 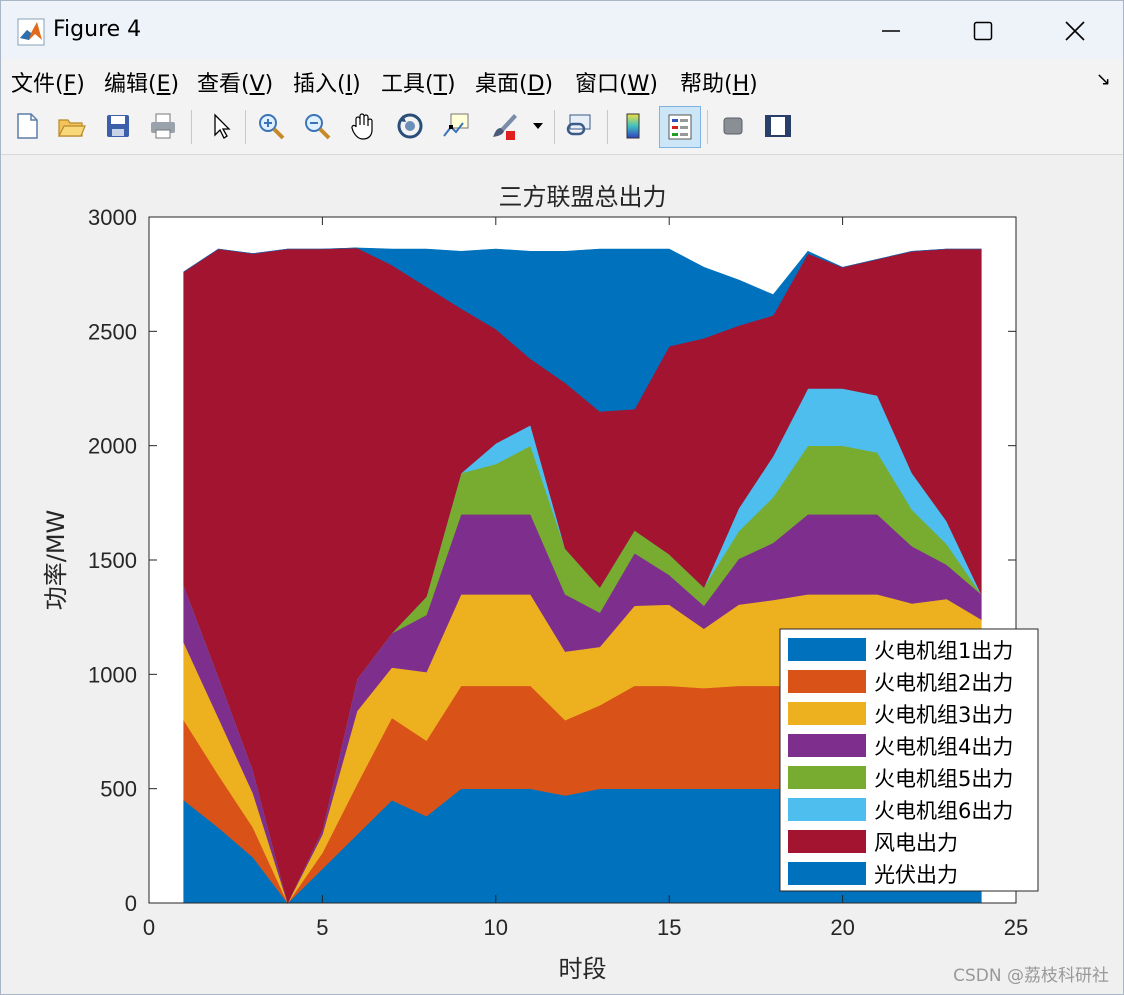 I want to click on menu-view: 查看(V), so click(x=235, y=84).